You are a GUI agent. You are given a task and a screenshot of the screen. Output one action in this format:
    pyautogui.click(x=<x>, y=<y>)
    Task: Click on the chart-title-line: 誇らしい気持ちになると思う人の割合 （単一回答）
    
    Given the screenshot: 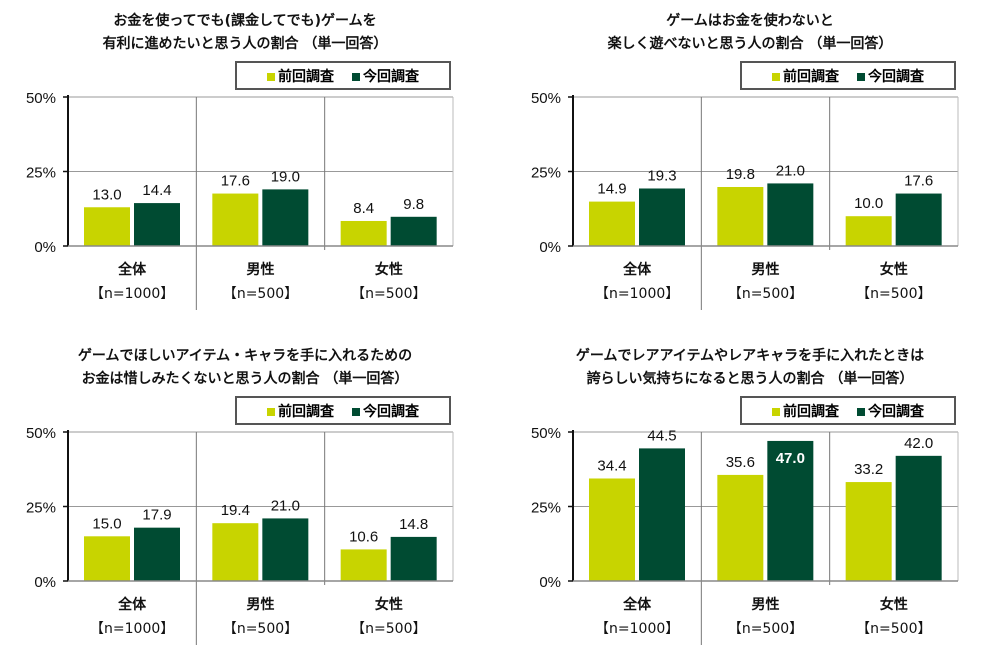 What is the action you would take?
    pyautogui.click(x=750, y=379)
    